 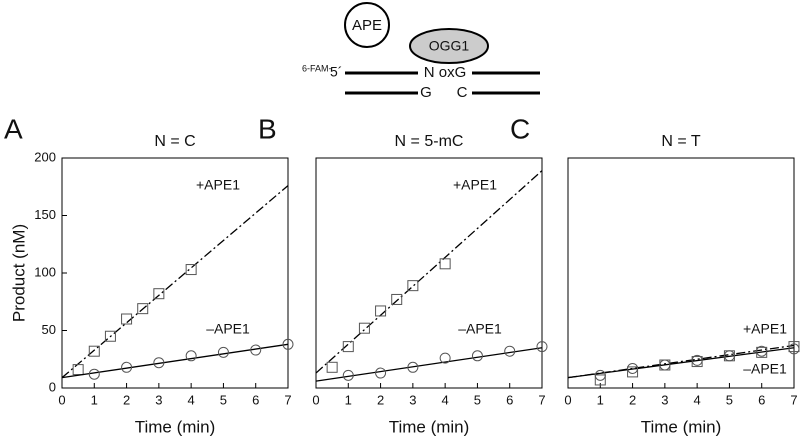 What do you see at coordinates (336, 72) in the screenshot?
I see `strand-end: 5´` at bounding box center [336, 72].